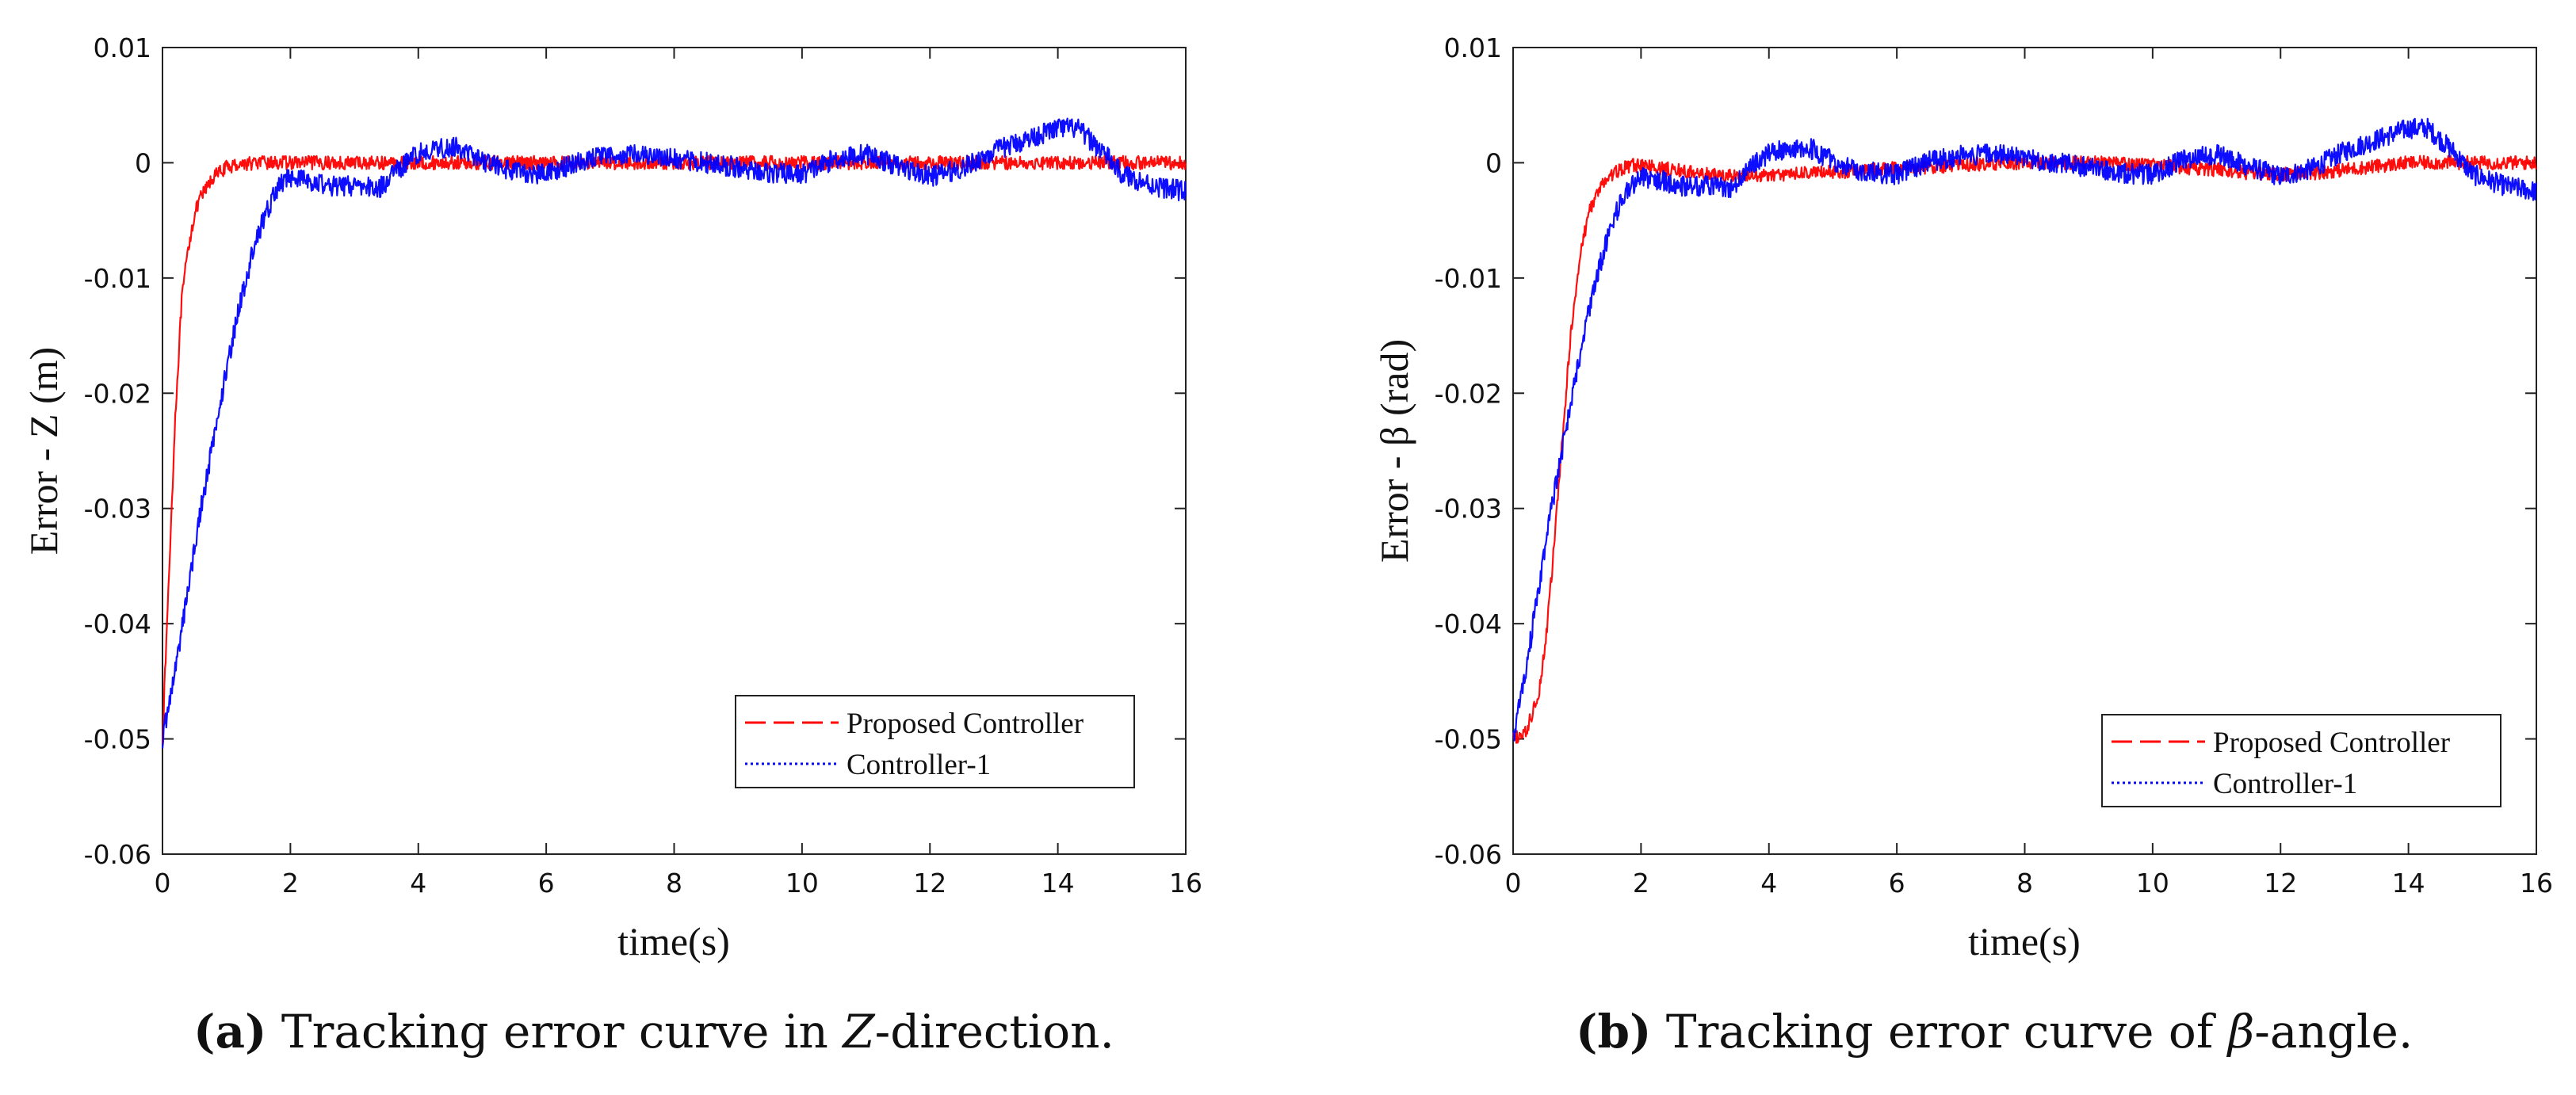  Describe the element at coordinates (2240, 1032) in the screenshot. I see `caption-symbol: β` at that location.